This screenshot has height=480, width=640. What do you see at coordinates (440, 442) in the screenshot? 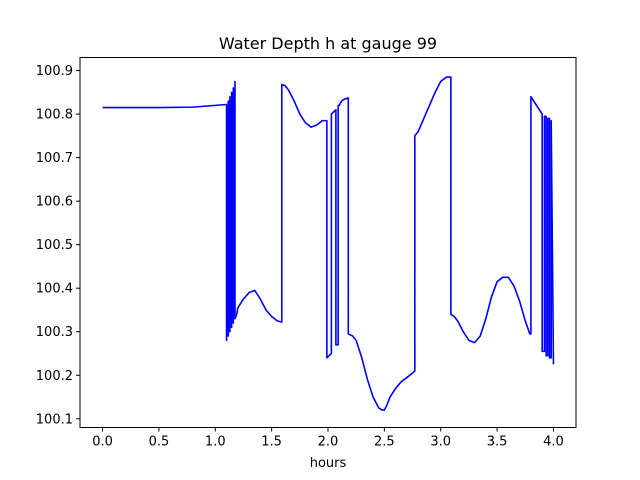
I see `x-tick-label: 3.0` at bounding box center [440, 442].